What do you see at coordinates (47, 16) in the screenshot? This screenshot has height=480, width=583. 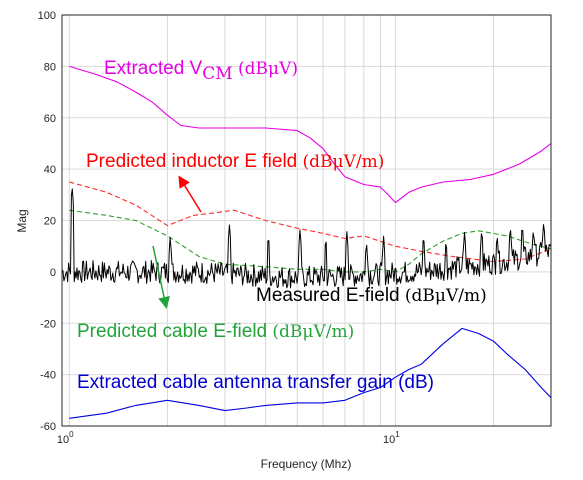 I see `y-tick-label: 100` at bounding box center [47, 16].